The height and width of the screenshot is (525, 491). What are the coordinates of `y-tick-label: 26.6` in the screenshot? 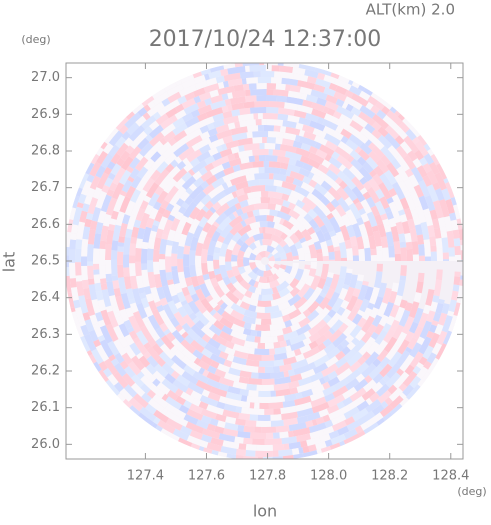 It's located at (45, 224).